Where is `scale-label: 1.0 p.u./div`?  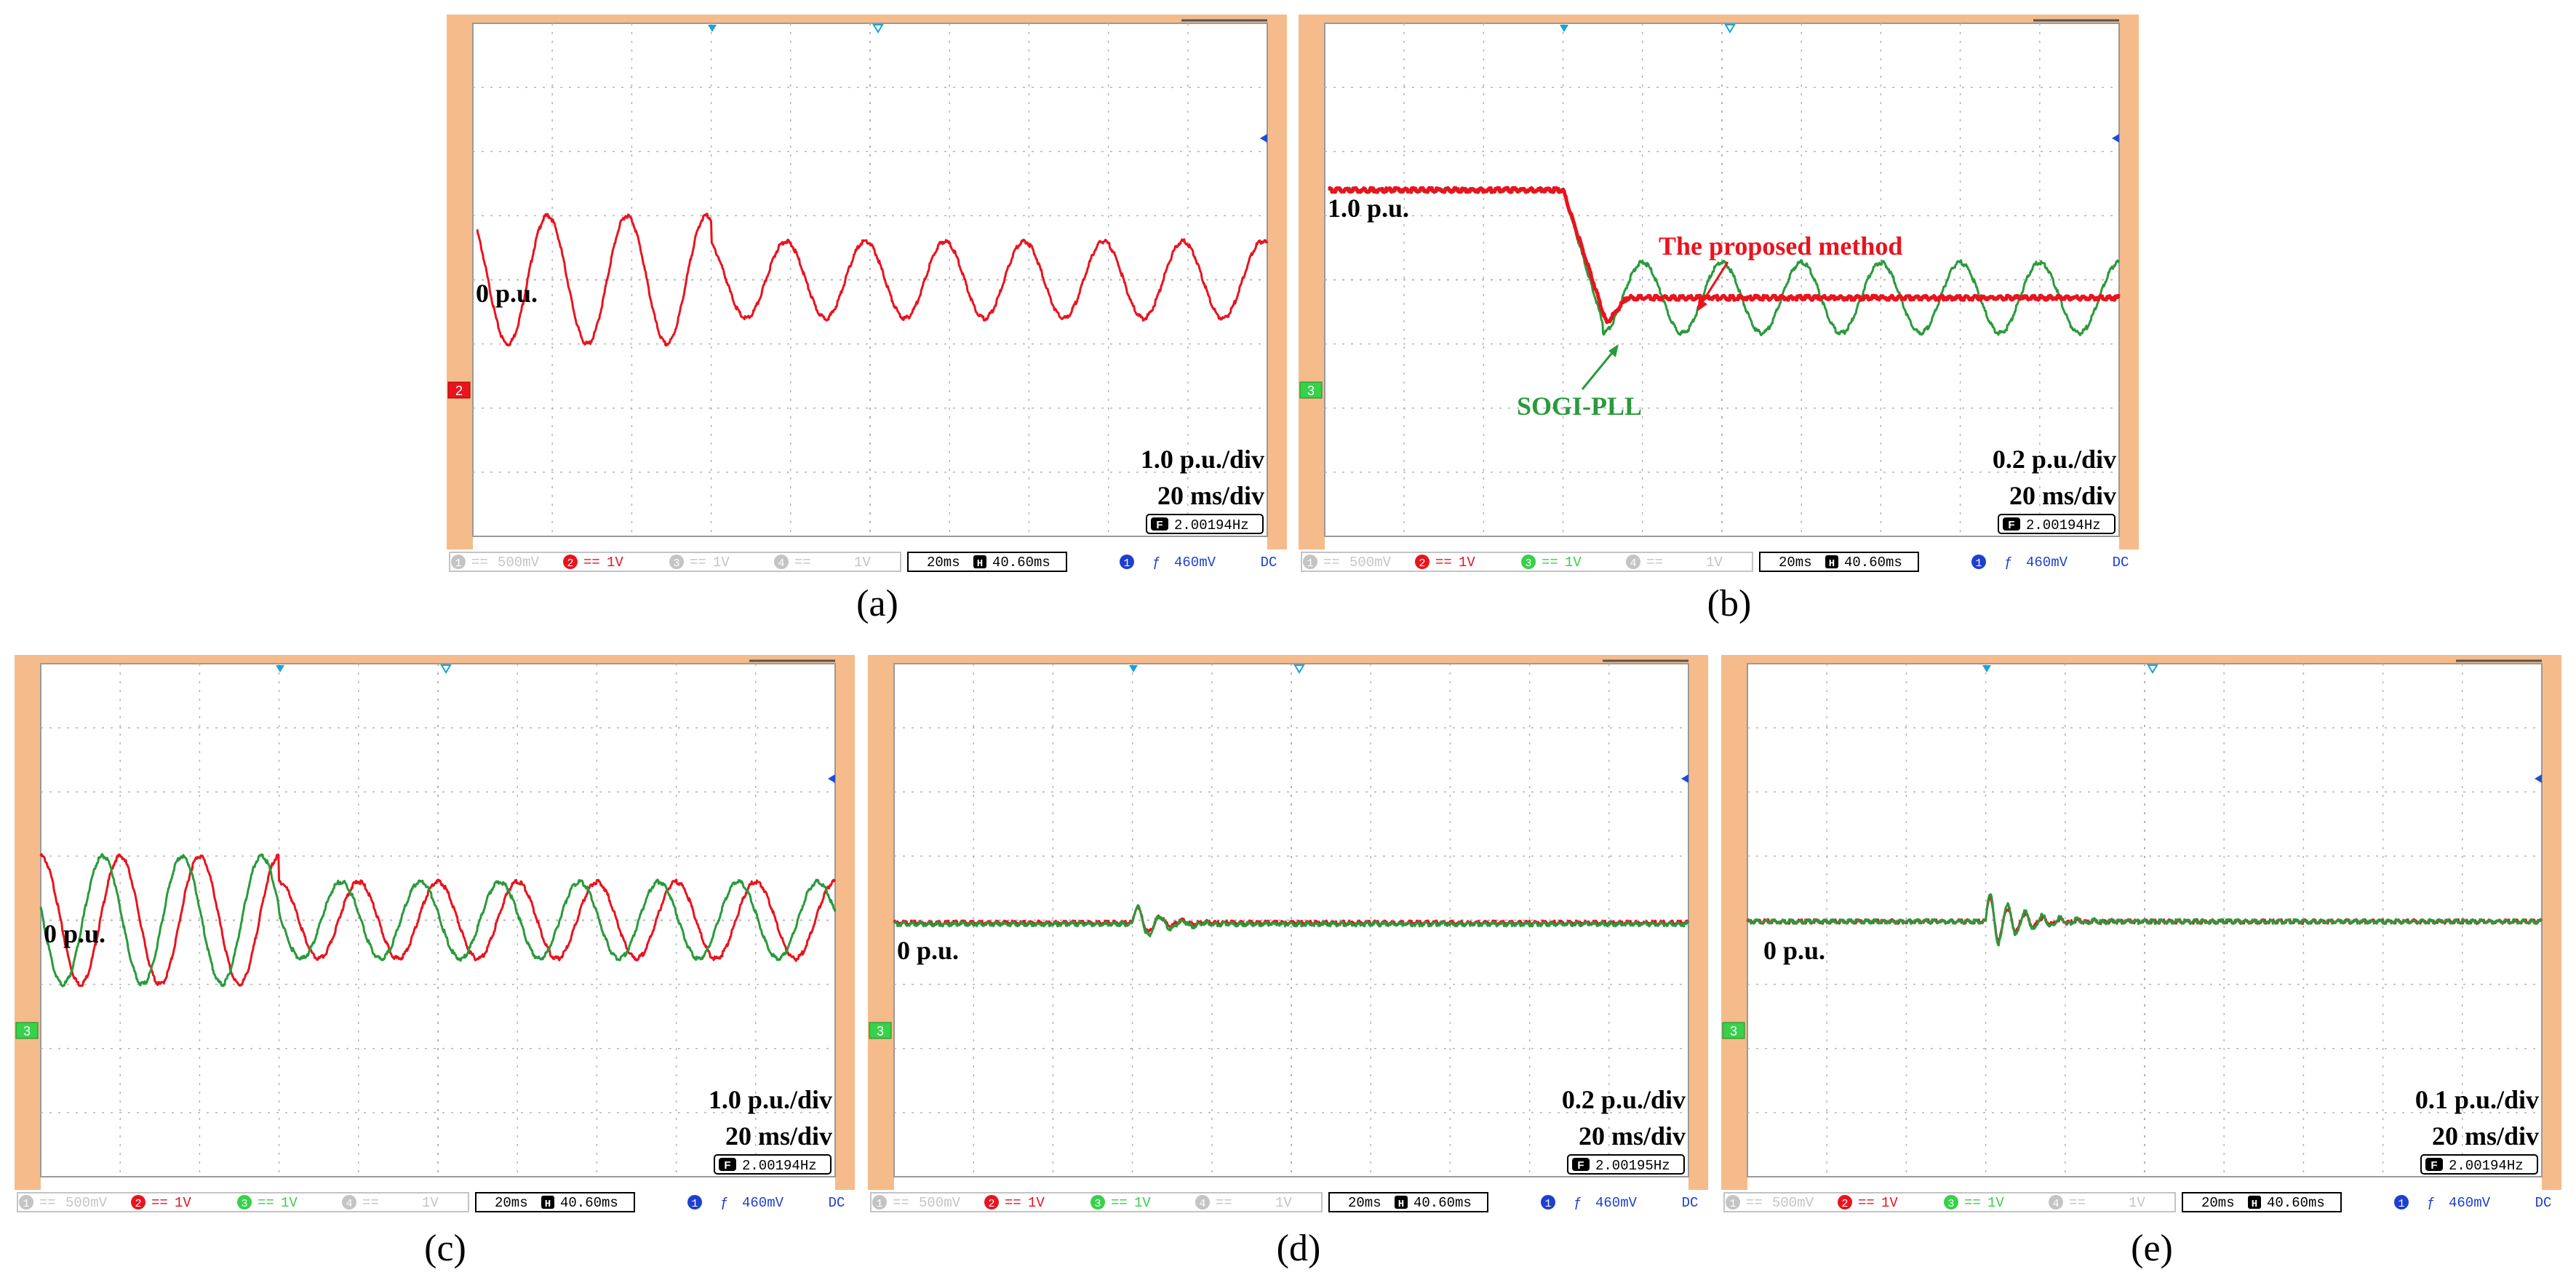 scale-label: 1.0 p.u./div is located at coordinates (771, 1099).